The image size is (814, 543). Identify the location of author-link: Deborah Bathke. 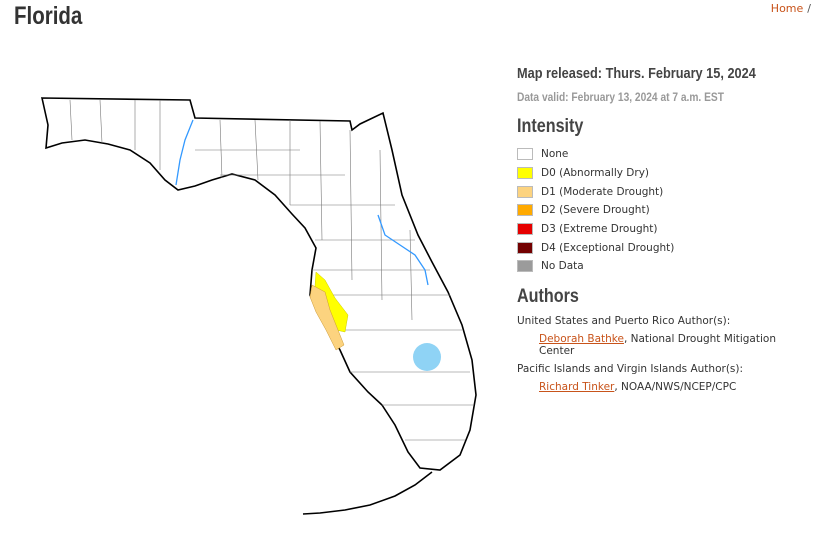
(581, 339).